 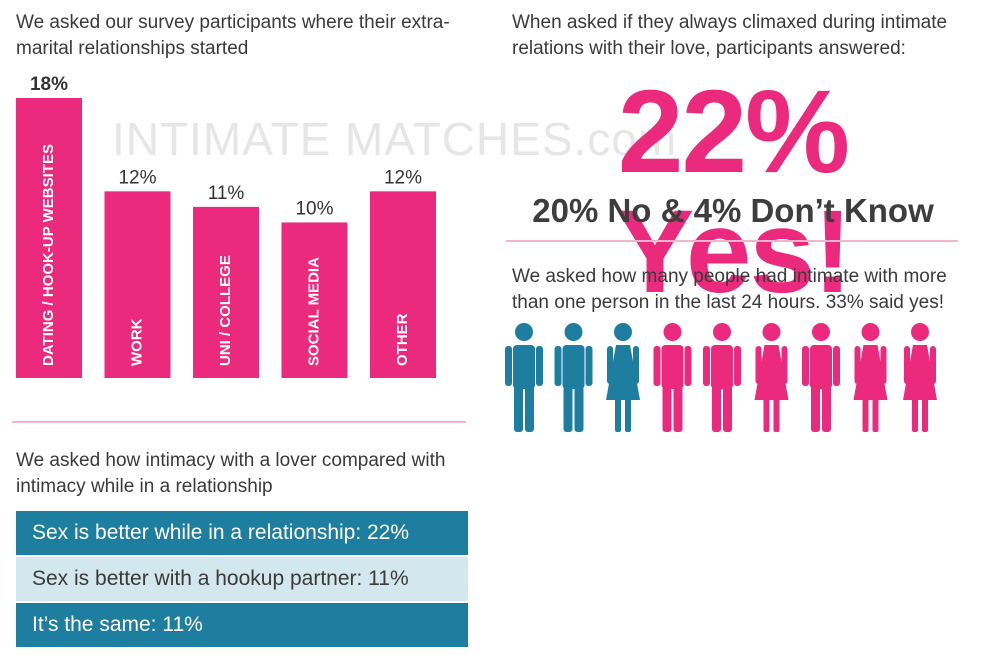 What do you see at coordinates (49, 84) in the screenshot?
I see `bar-value-label: 18%` at bounding box center [49, 84].